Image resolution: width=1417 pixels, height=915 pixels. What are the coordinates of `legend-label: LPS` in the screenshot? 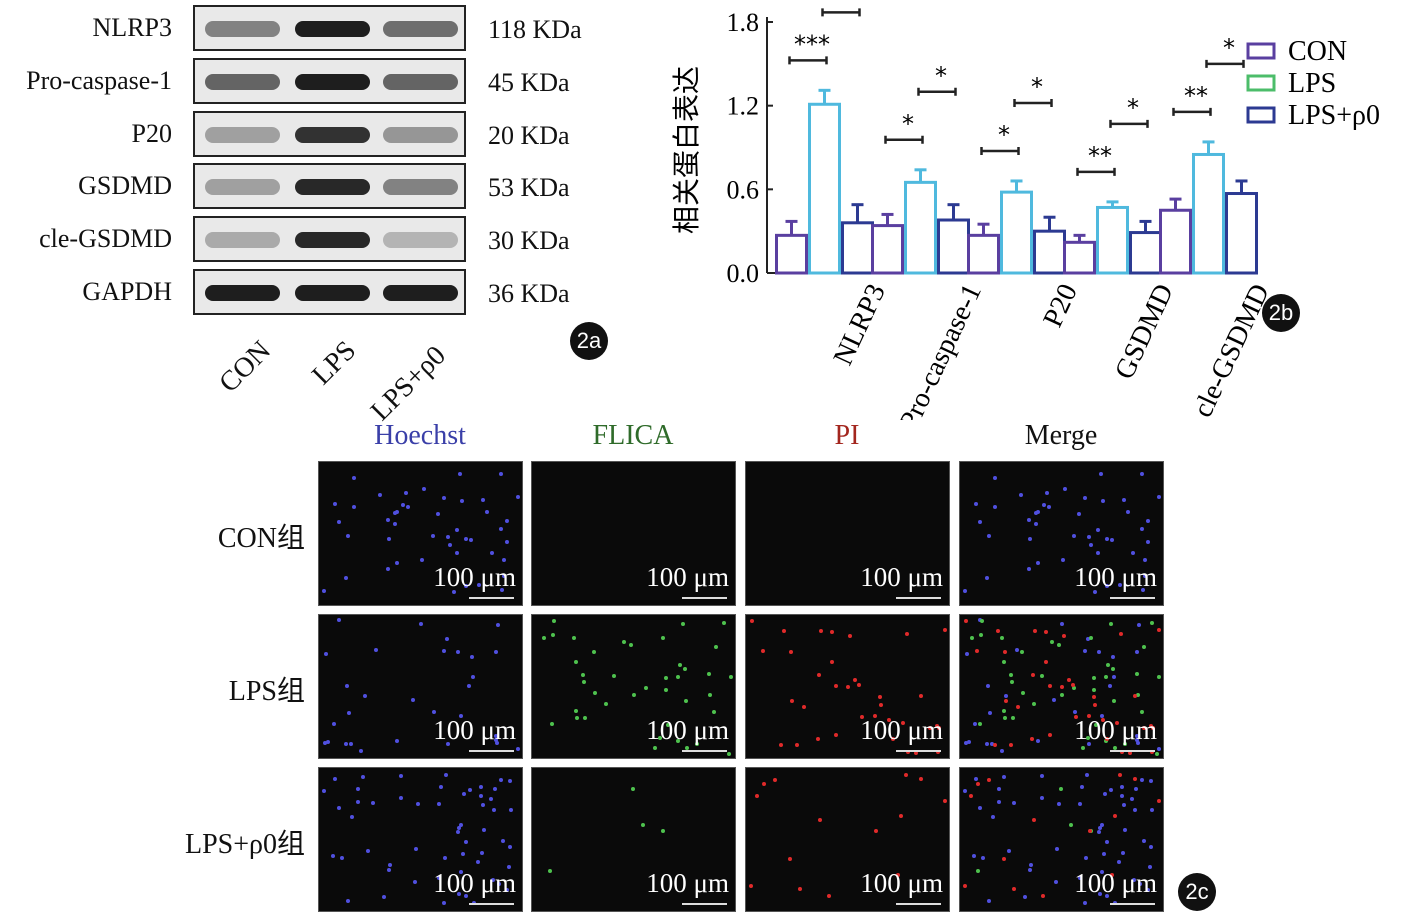 It's located at (1312, 83).